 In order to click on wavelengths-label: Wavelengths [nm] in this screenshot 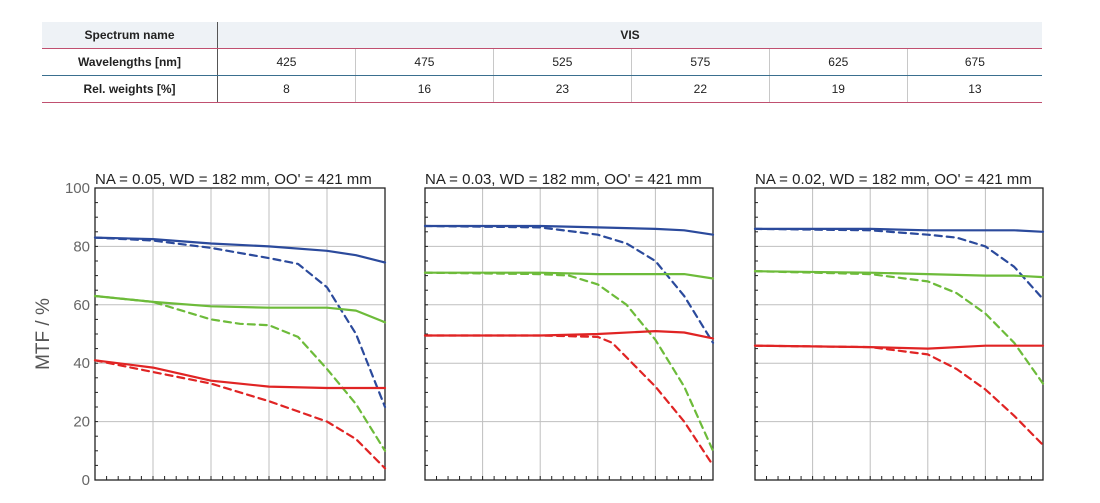, I will do `click(130, 62)`.